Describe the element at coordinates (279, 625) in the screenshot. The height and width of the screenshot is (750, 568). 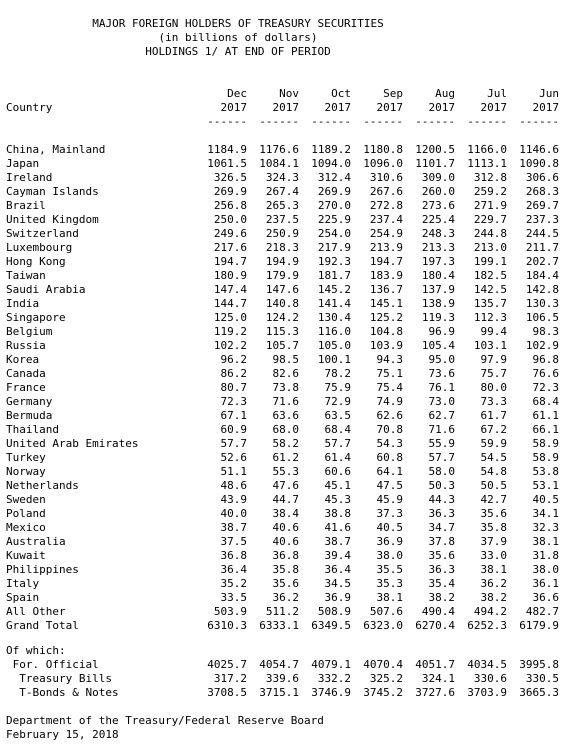
I see `value-cell: 6333.1` at that location.